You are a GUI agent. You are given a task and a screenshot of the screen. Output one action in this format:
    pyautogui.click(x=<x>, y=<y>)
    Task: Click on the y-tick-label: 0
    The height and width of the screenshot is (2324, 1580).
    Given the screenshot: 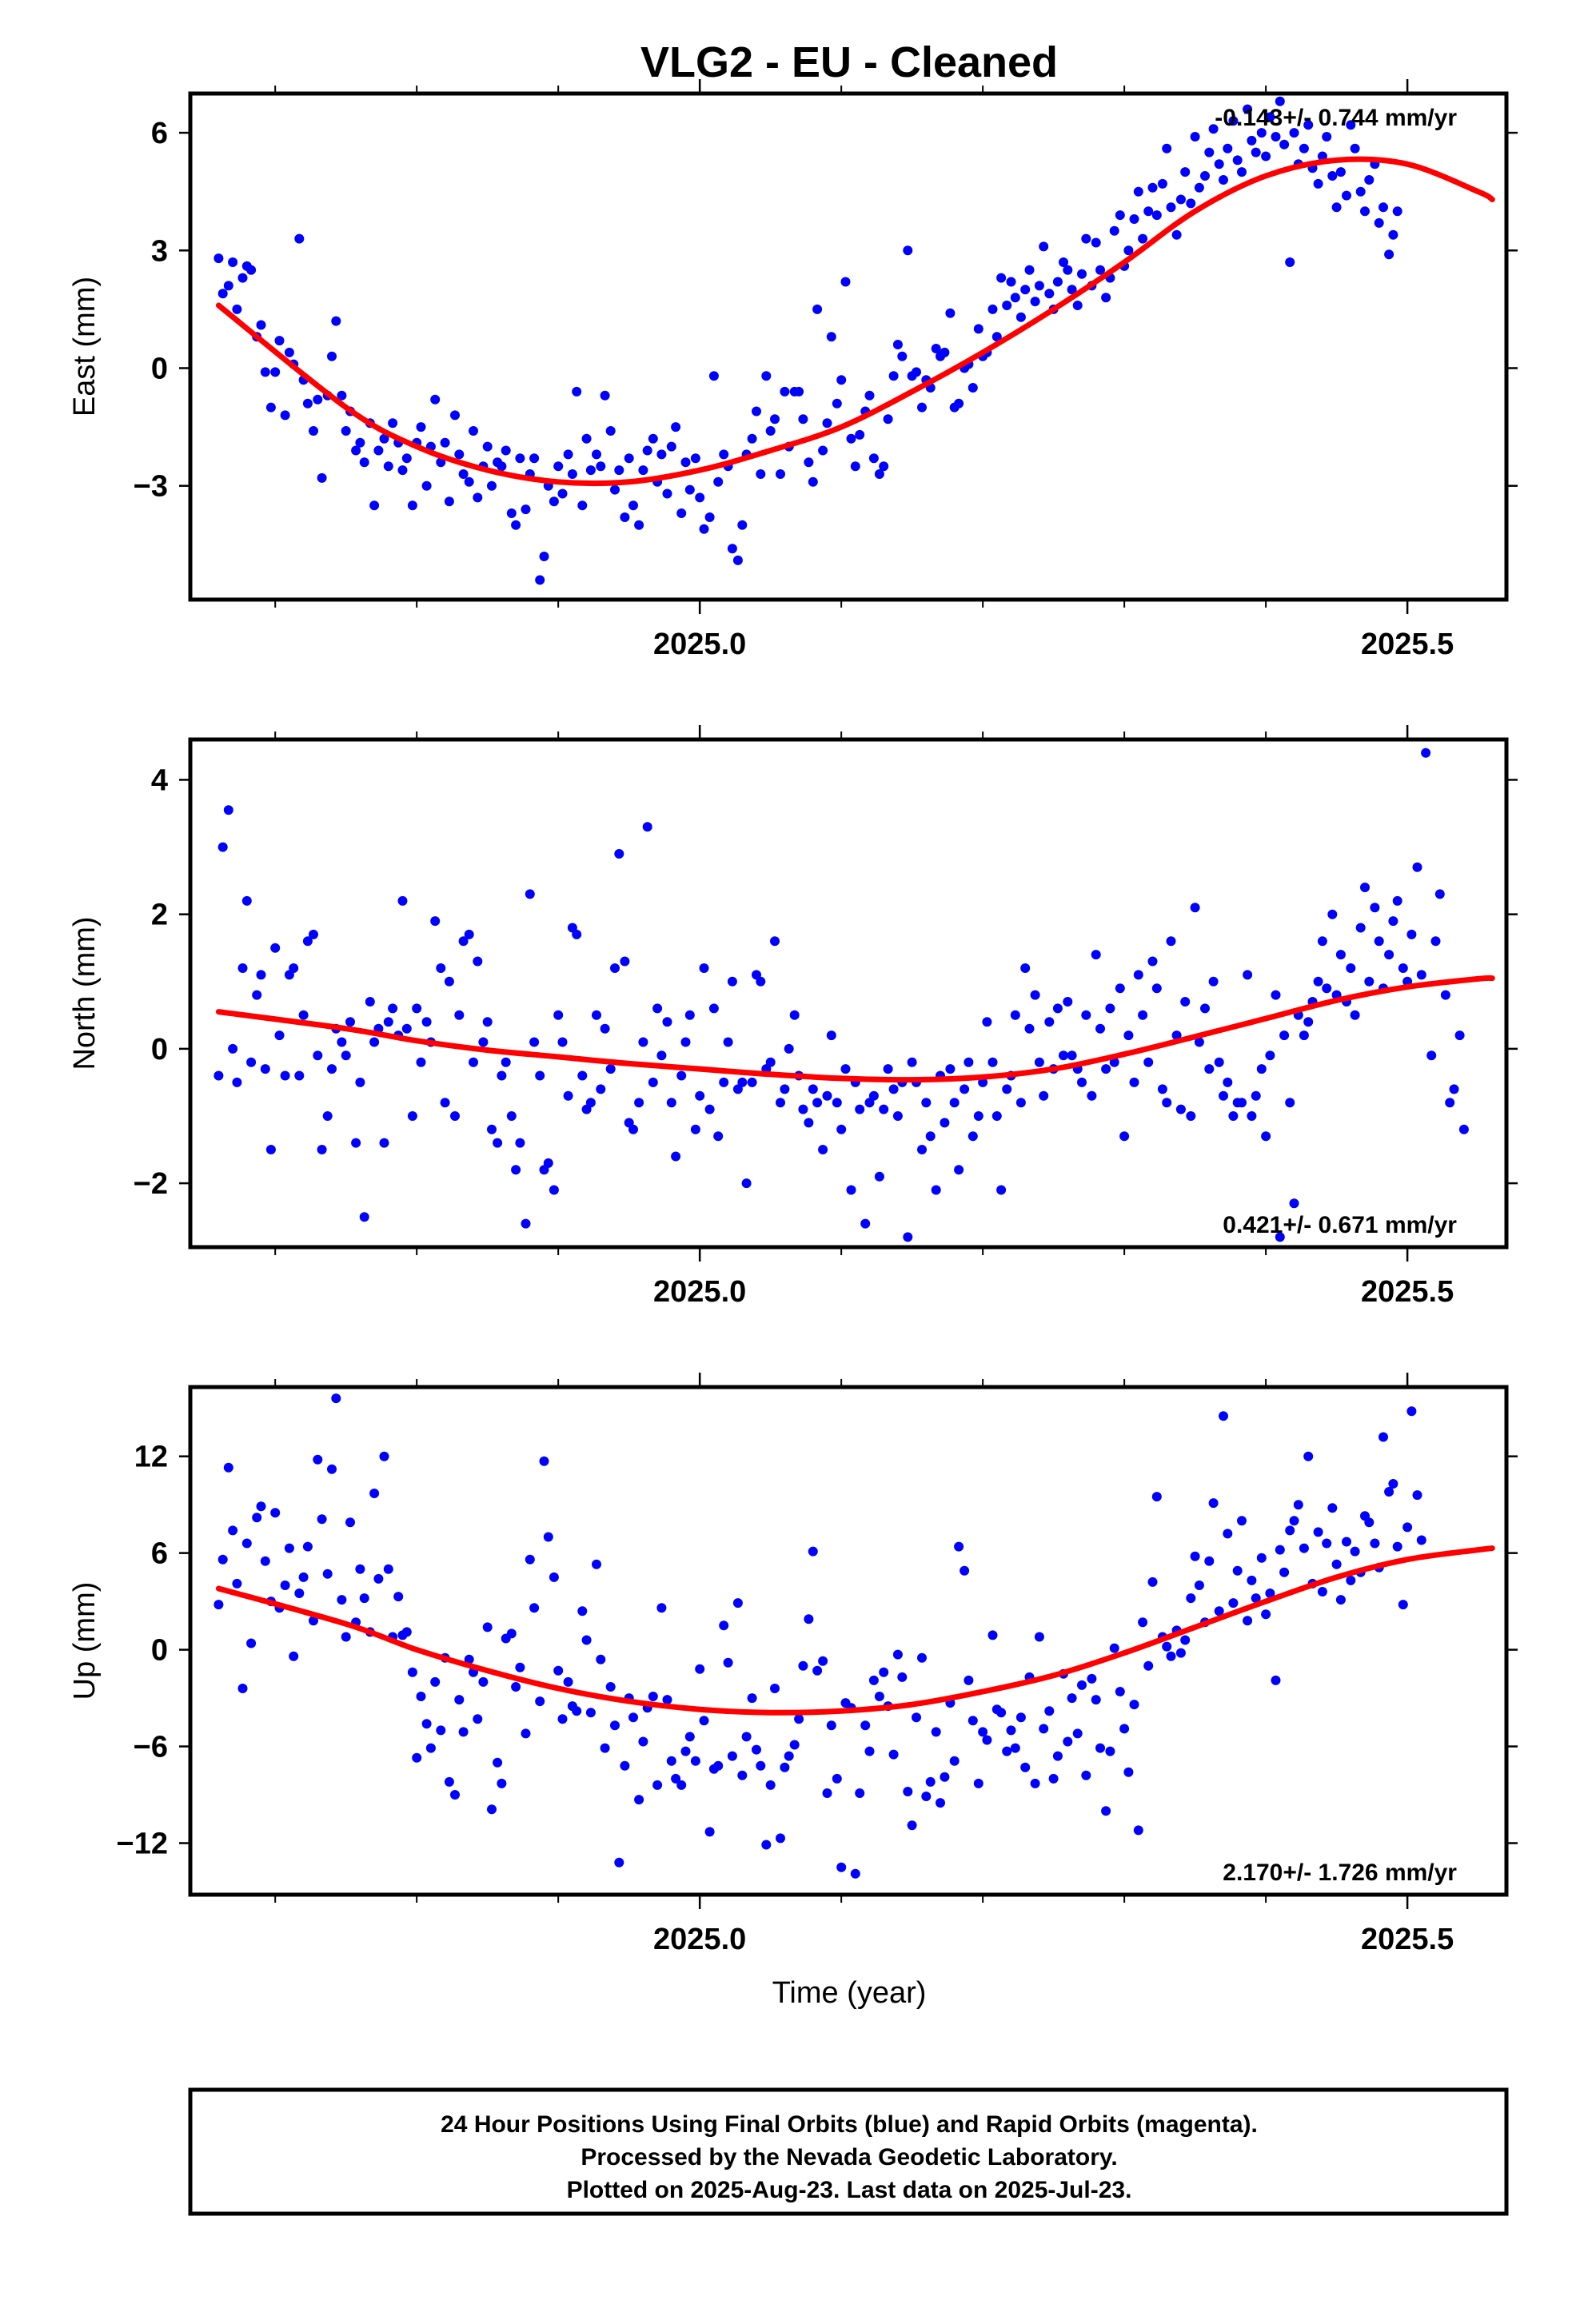 What is the action you would take?
    pyautogui.click(x=160, y=1651)
    